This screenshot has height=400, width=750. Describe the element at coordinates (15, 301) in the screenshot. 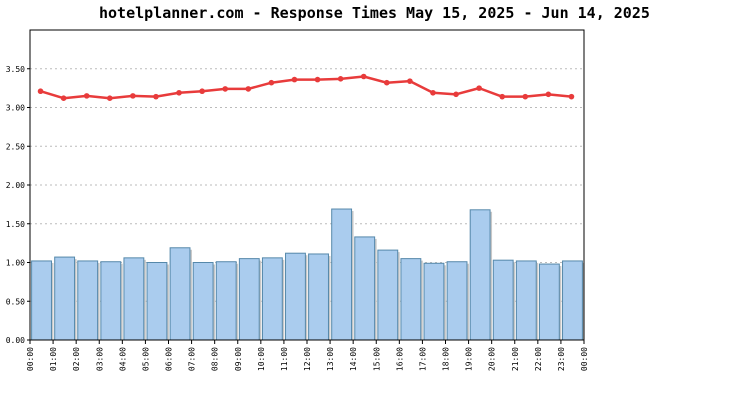

I see `y-tick-label: 0.50` at that location.